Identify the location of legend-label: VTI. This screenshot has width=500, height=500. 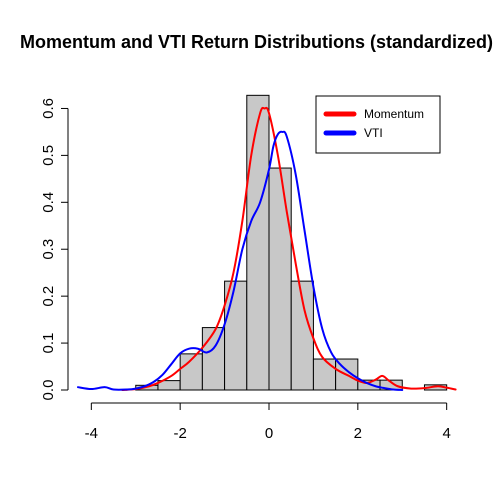
(373, 133).